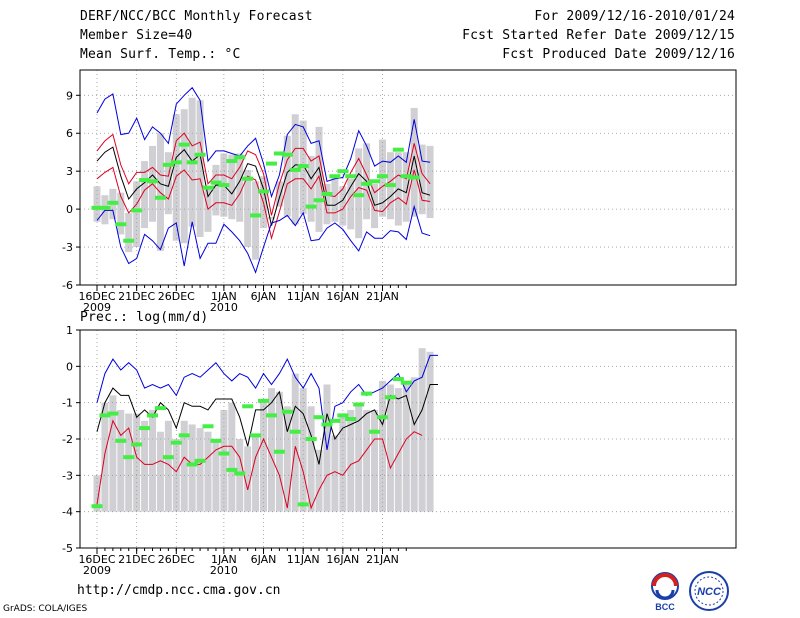 This screenshot has height=618, width=800. I want to click on temp-xtick-label: 11JAN, so click(303, 296).